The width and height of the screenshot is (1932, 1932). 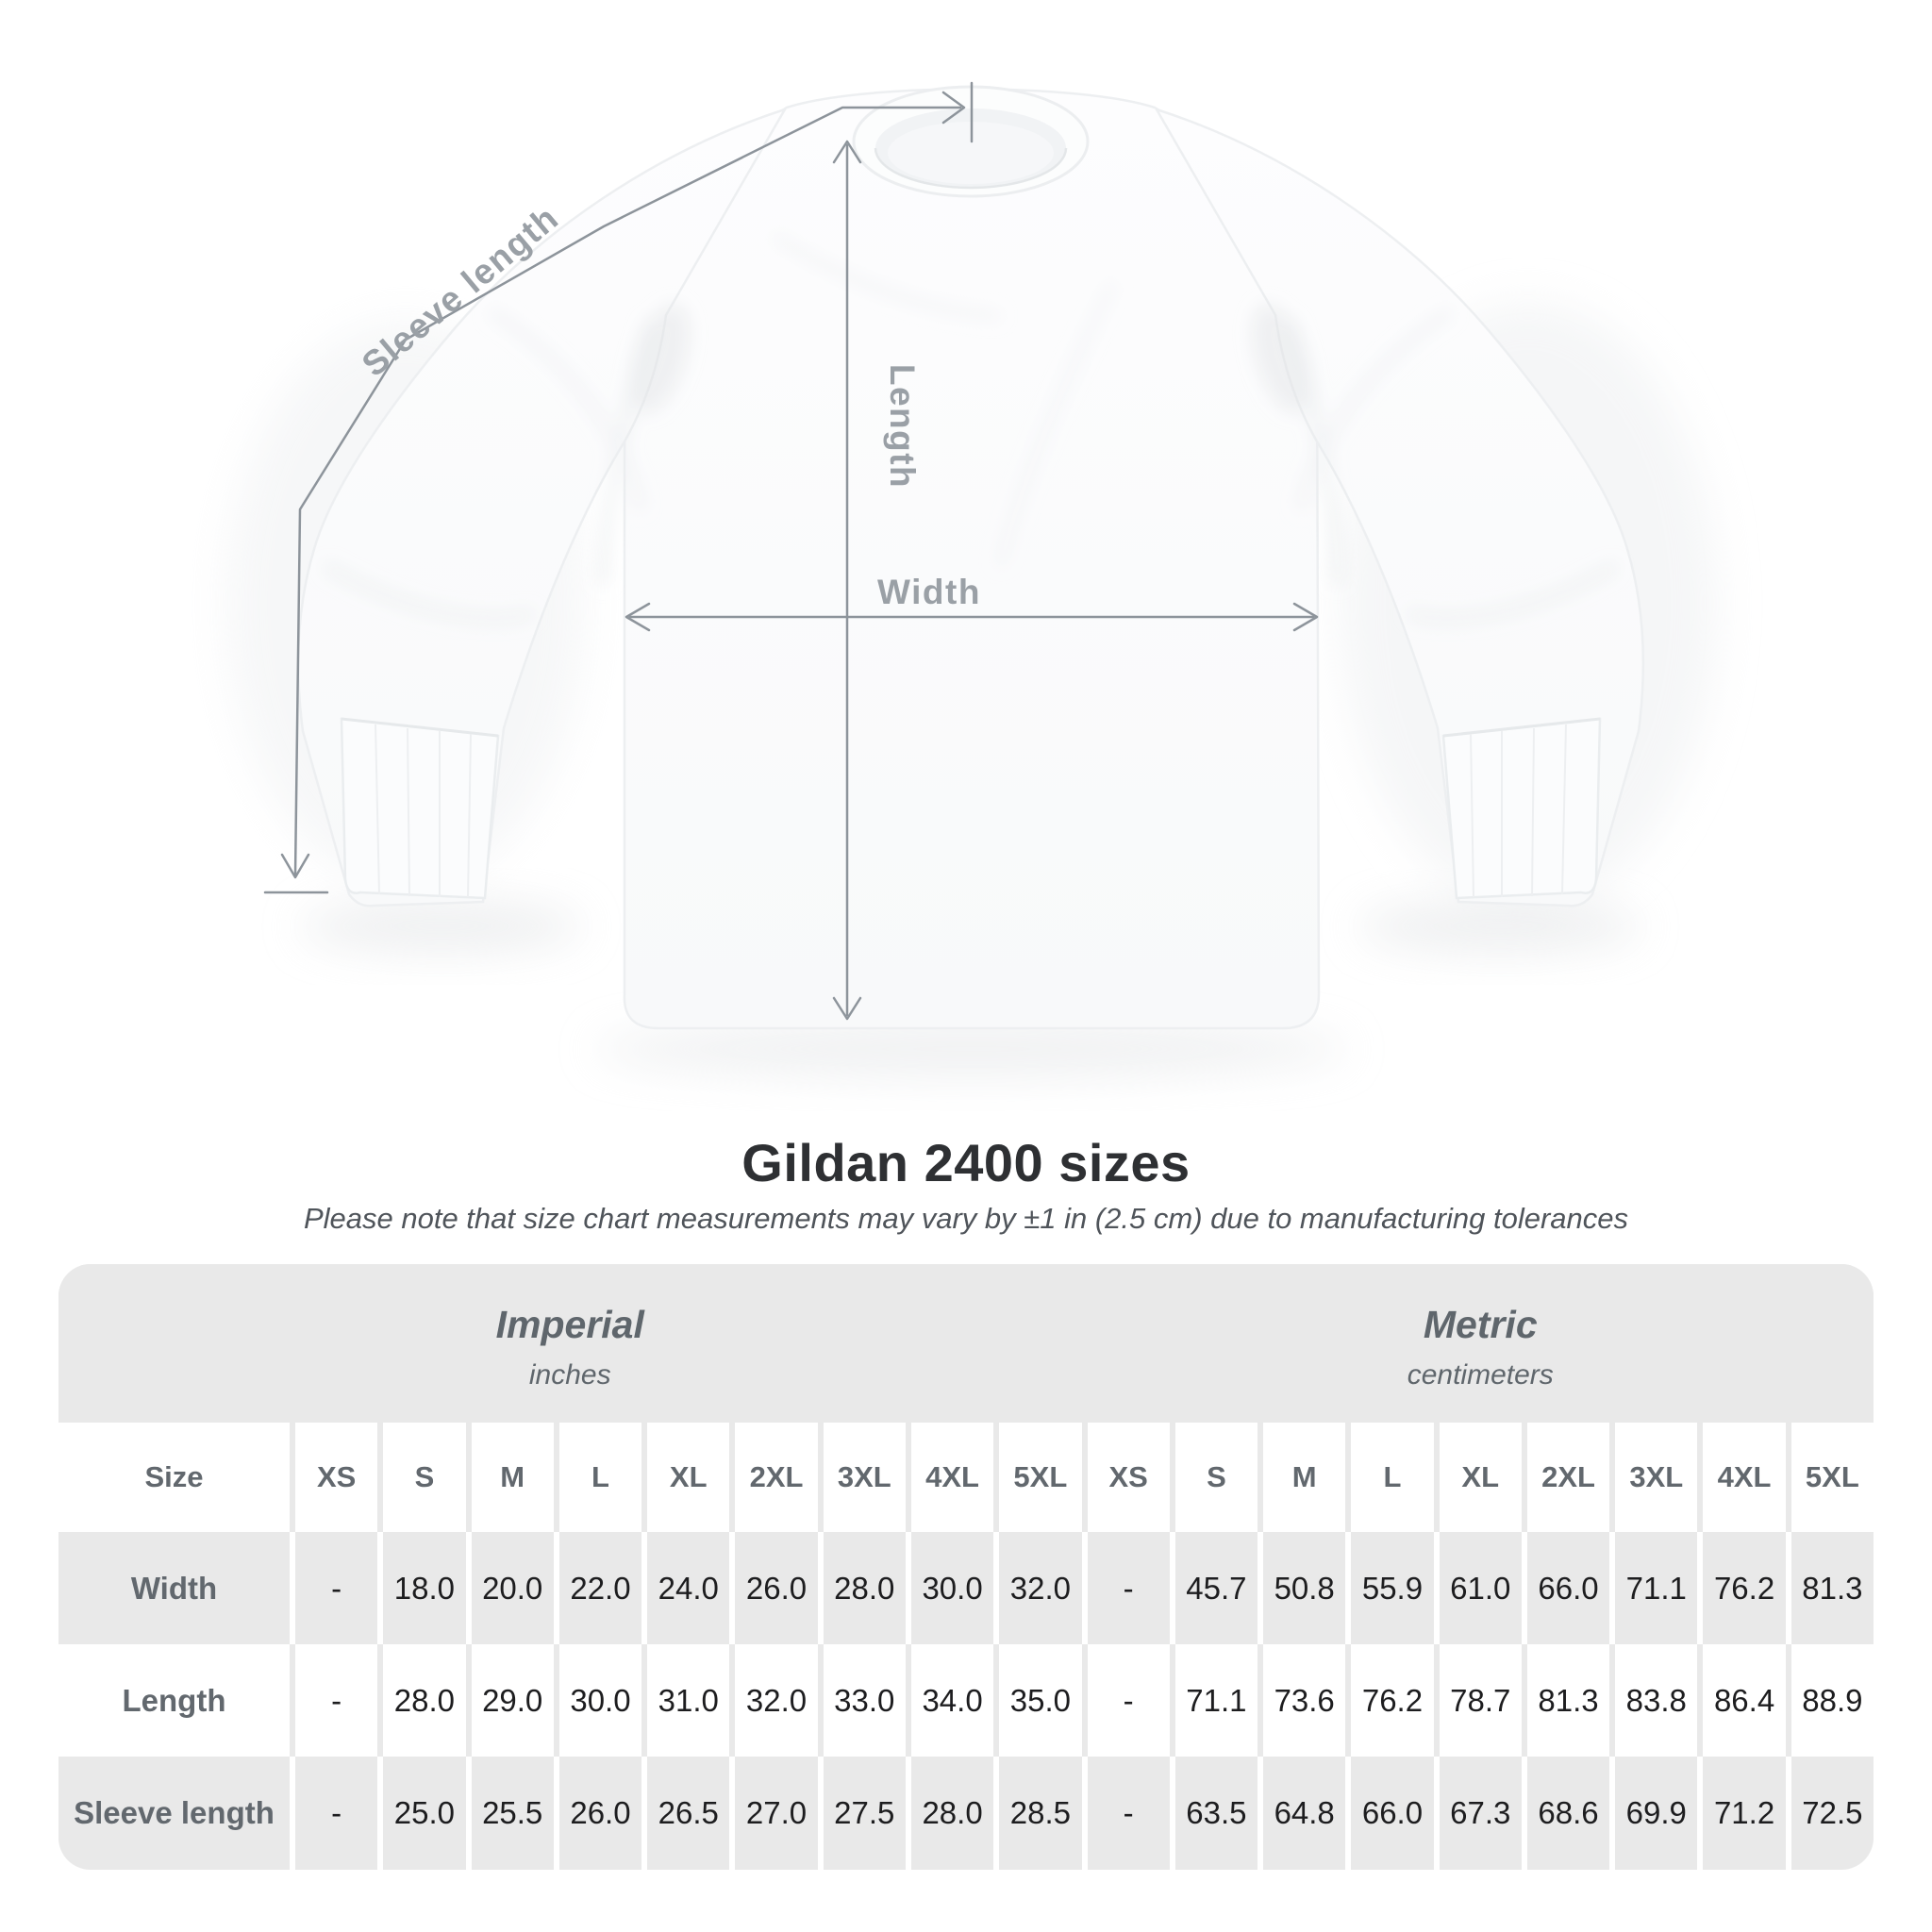 I want to click on value-metric-2xl: 81.3, so click(x=1568, y=1701).